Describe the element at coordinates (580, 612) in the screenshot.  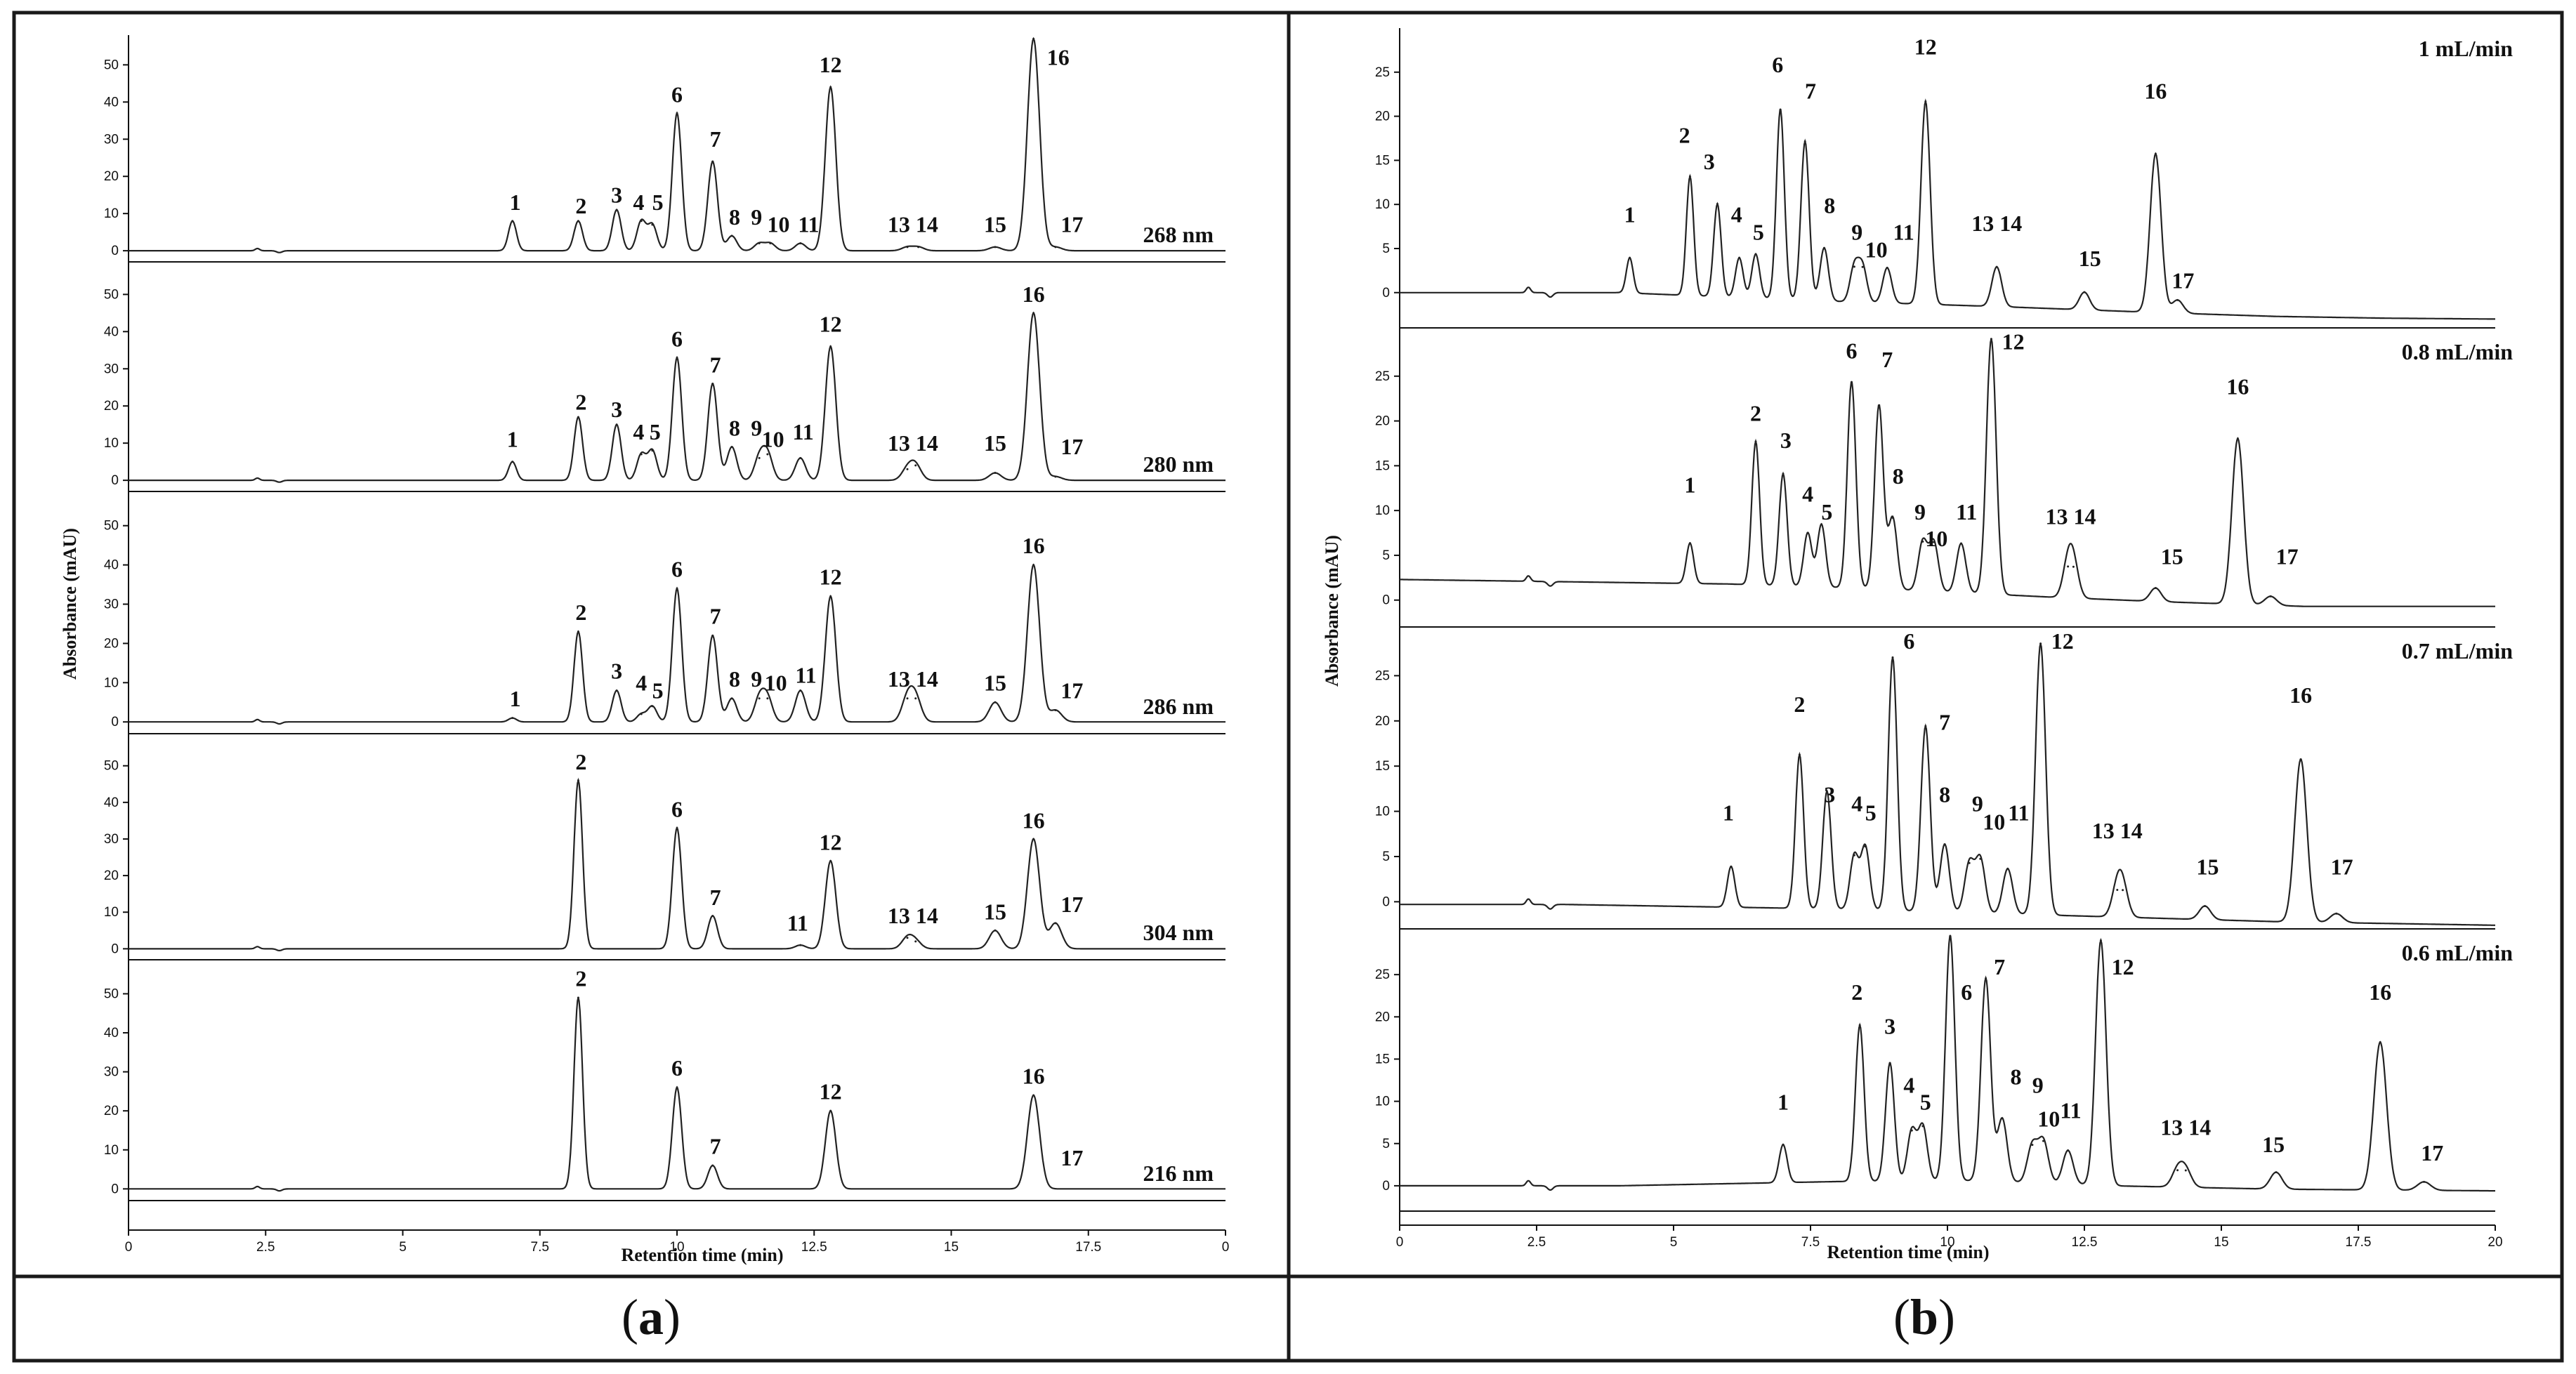
I see `peak-label: 2` at that location.